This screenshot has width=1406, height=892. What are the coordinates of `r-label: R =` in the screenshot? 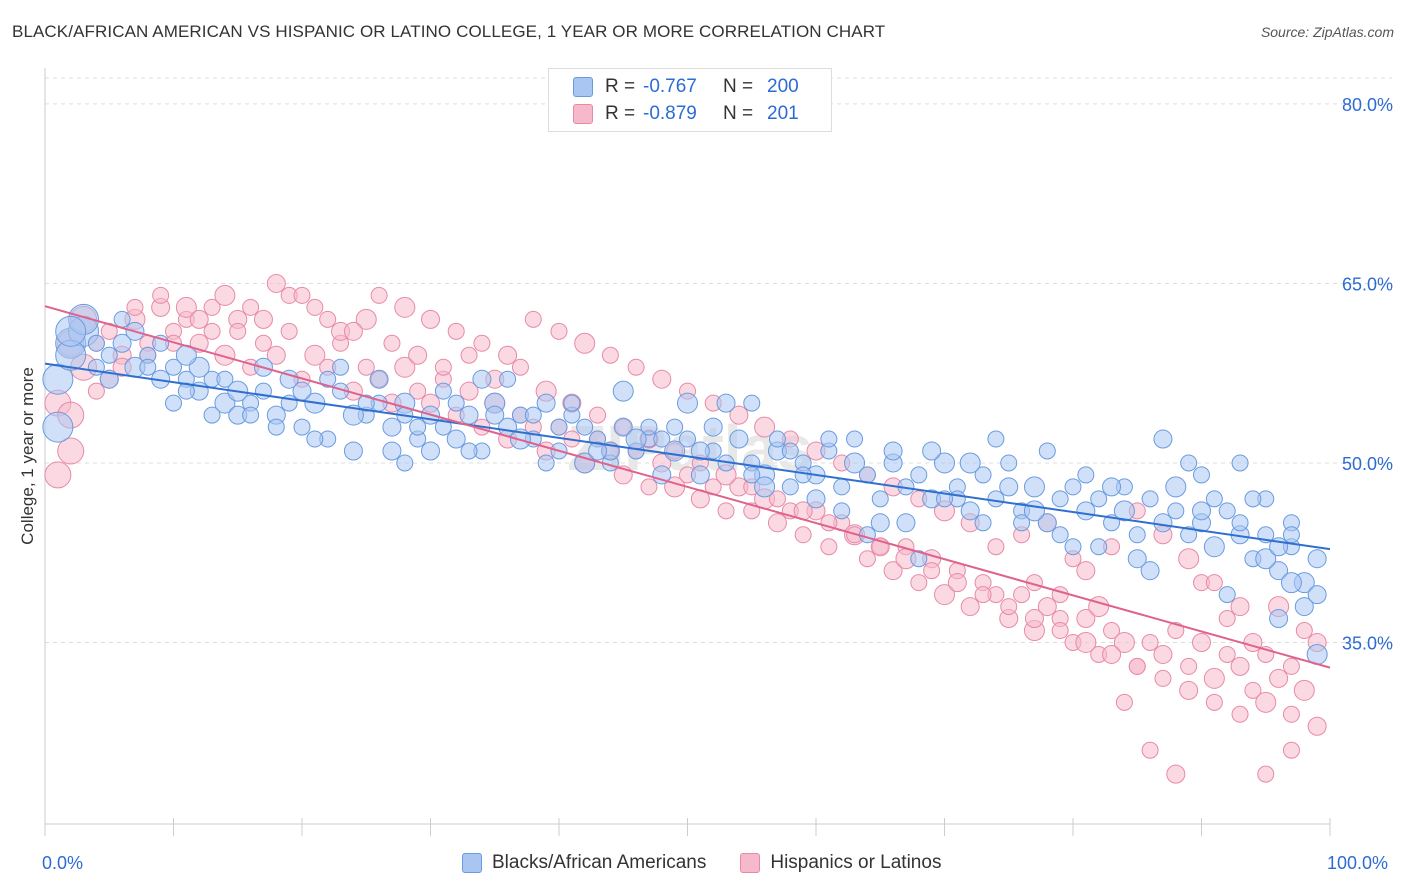 It's located at (620, 86).